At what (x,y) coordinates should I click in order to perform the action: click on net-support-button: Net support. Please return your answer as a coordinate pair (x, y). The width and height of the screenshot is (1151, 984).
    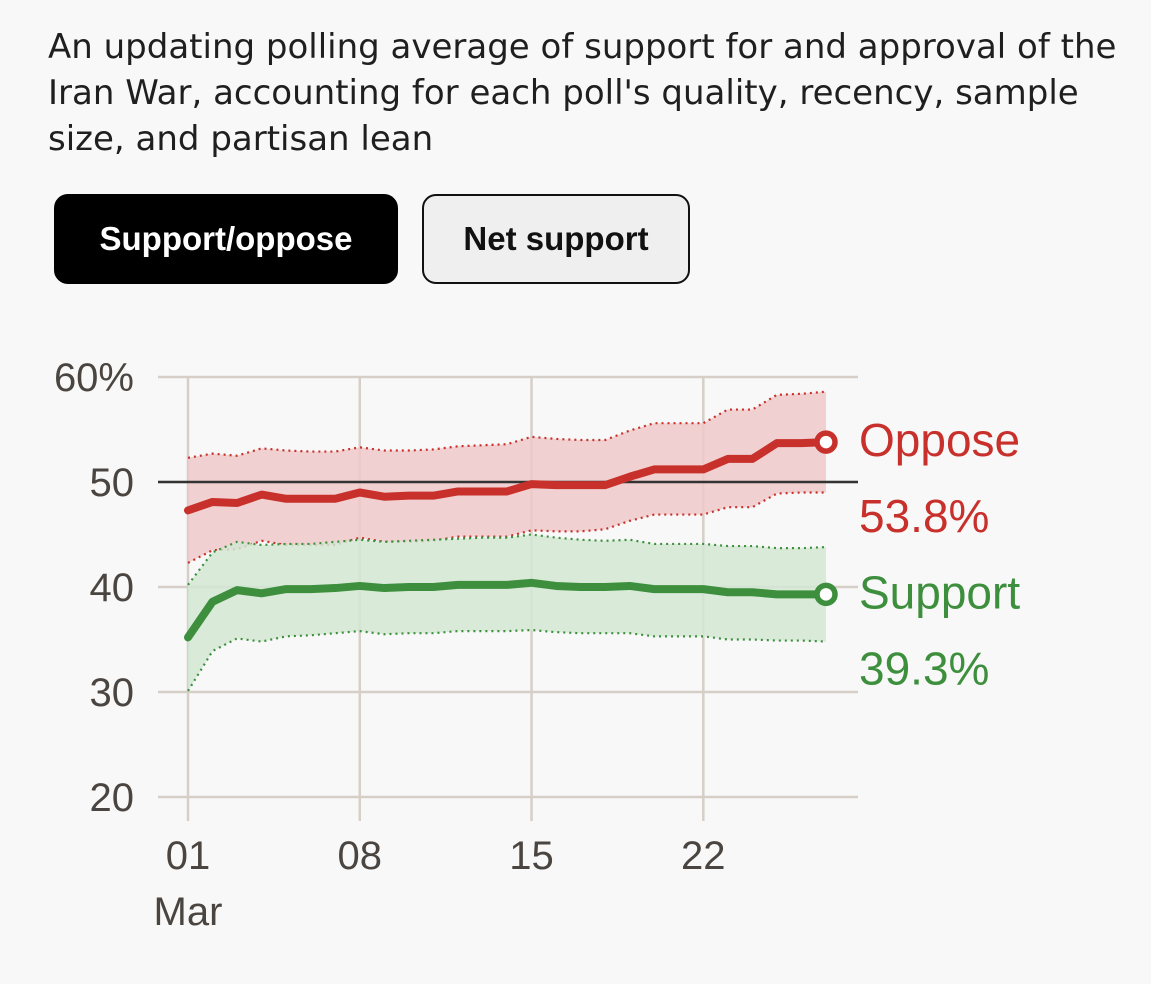
    Looking at the image, I should click on (556, 239).